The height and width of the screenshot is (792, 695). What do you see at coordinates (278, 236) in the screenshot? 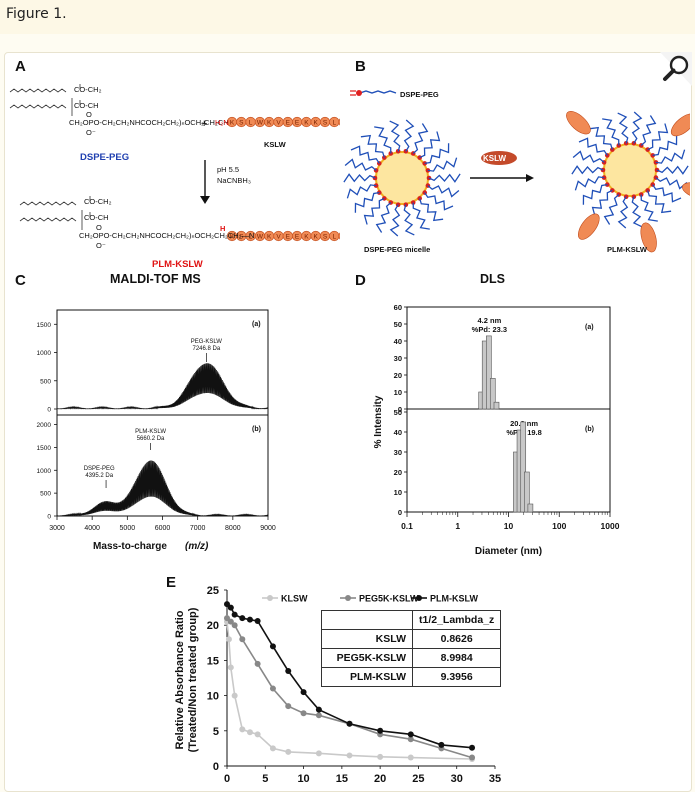
I see `peptide-bottom-residue: V` at bounding box center [278, 236].